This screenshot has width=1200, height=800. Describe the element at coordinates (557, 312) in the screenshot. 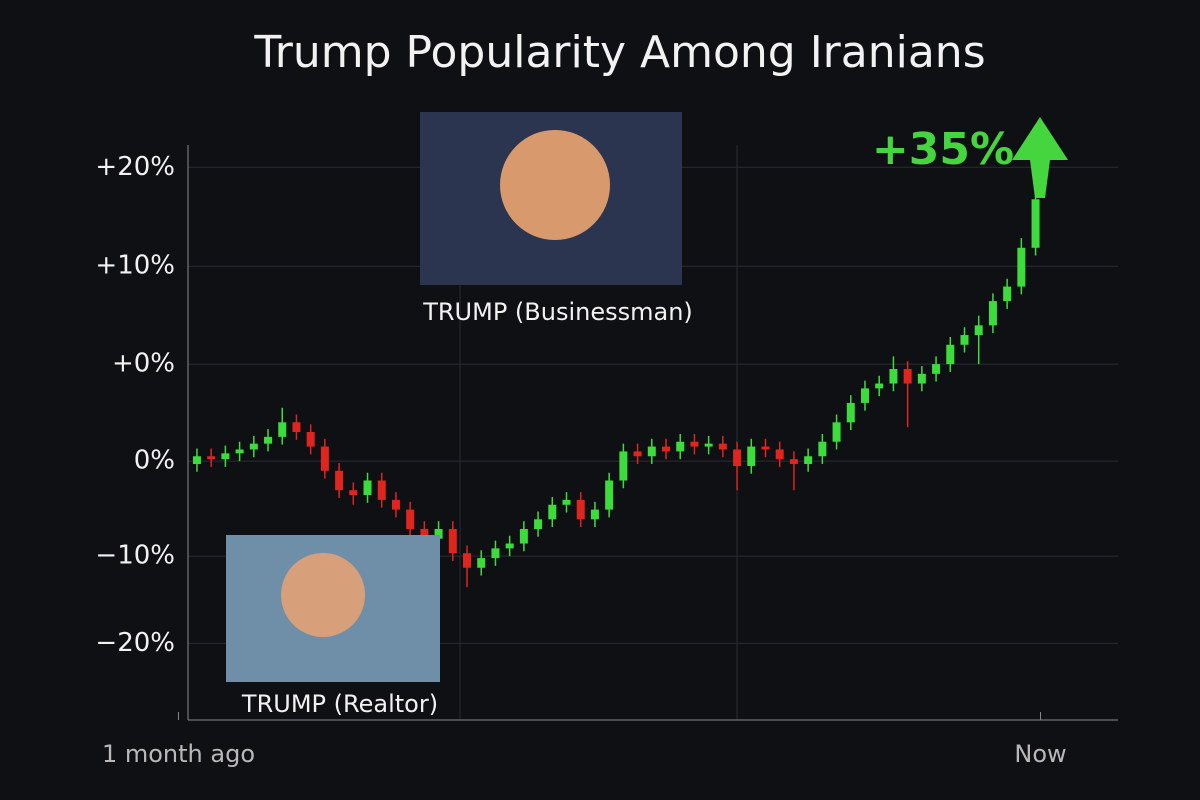

I see `caption: TRUMP (Businessman)` at that location.